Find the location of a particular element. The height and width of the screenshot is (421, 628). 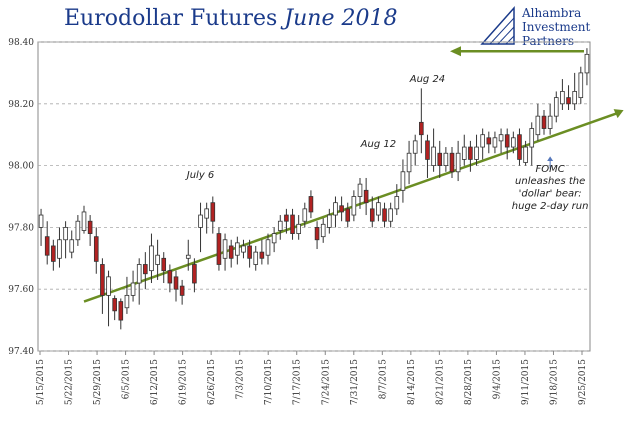

x-tick-label: 6/12/2015 is located at coordinates (155, 382).